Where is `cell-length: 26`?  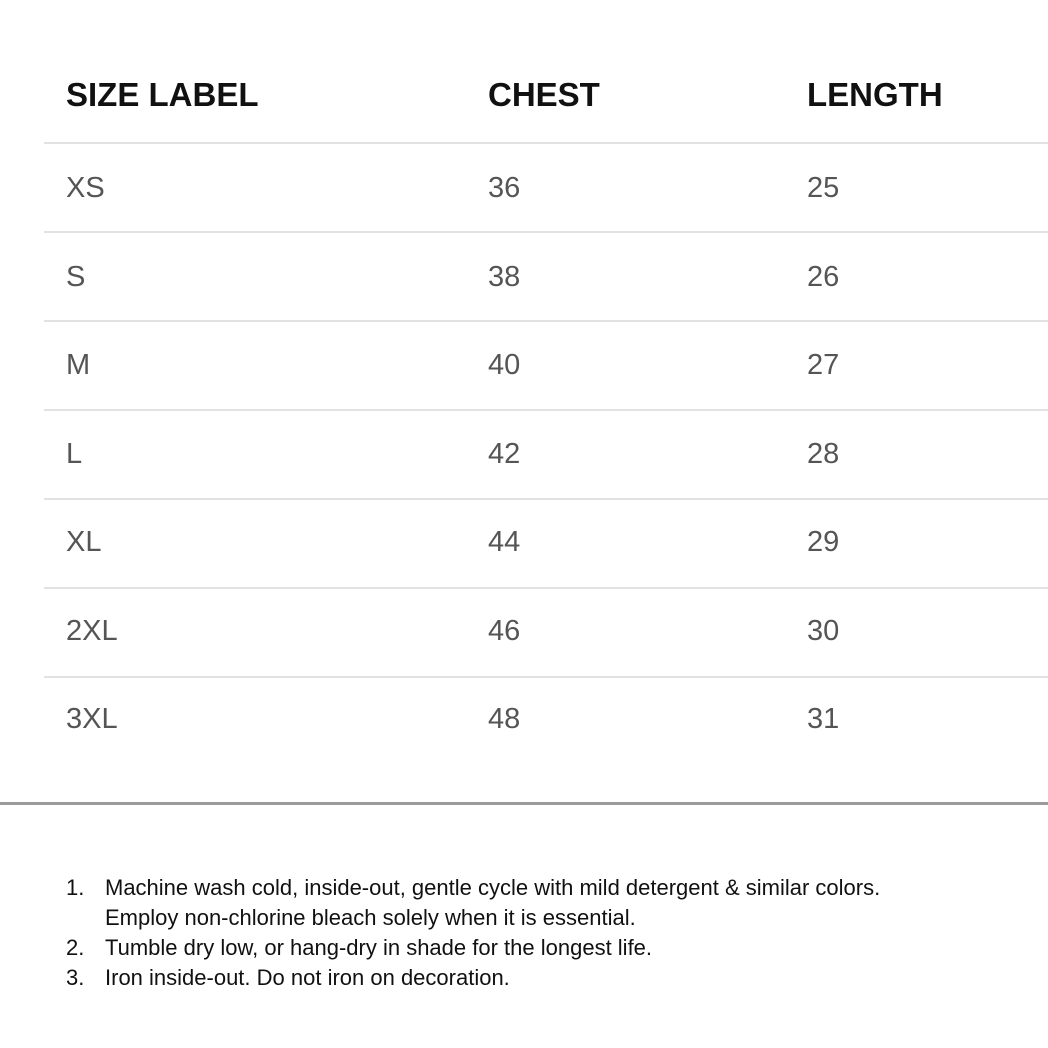
cell-length: 26 is located at coordinates (823, 276).